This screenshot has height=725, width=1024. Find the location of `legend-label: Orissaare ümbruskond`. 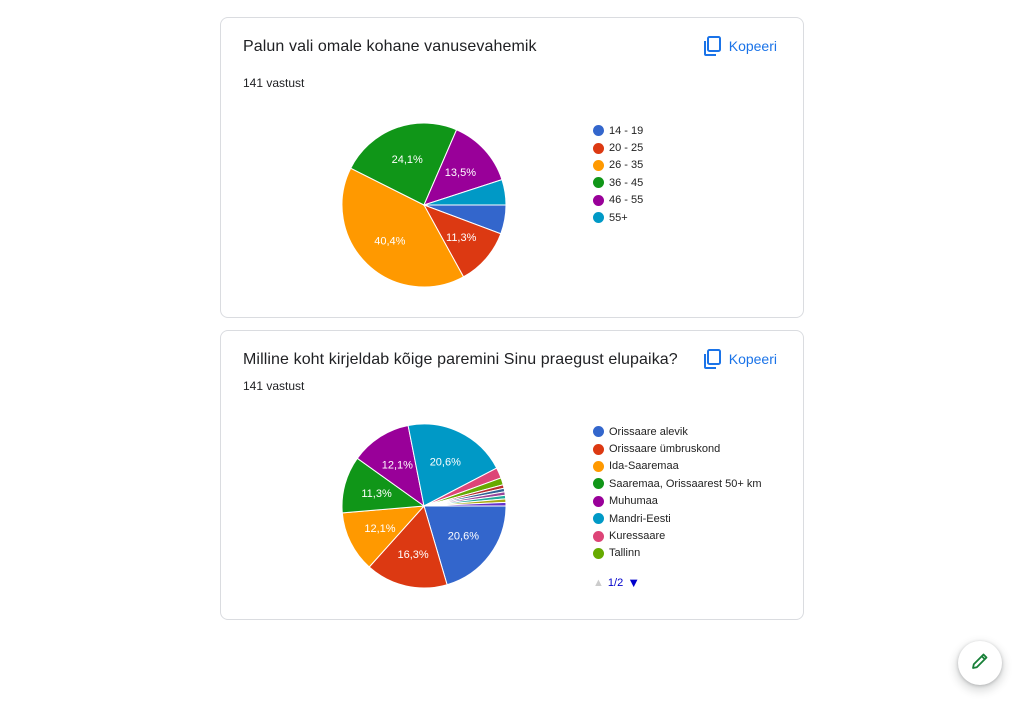

legend-label: Orissaare ümbruskond is located at coordinates (665, 449).